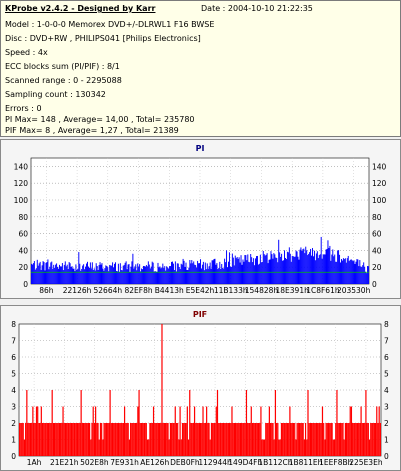  I want to click on pif-x-tick-label: 1Ah, so click(34, 462).